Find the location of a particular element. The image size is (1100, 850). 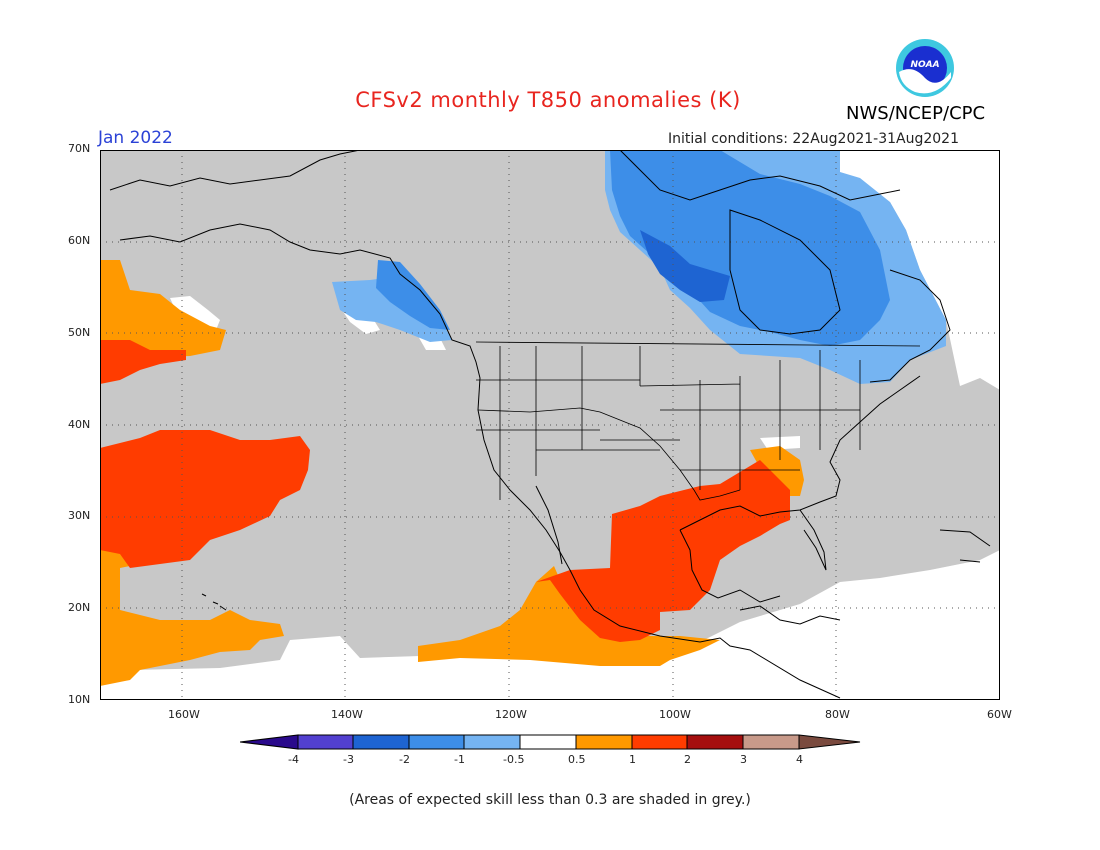

map-title: CFSv2 monthly T850 anomalies (K) is located at coordinates (548, 100).